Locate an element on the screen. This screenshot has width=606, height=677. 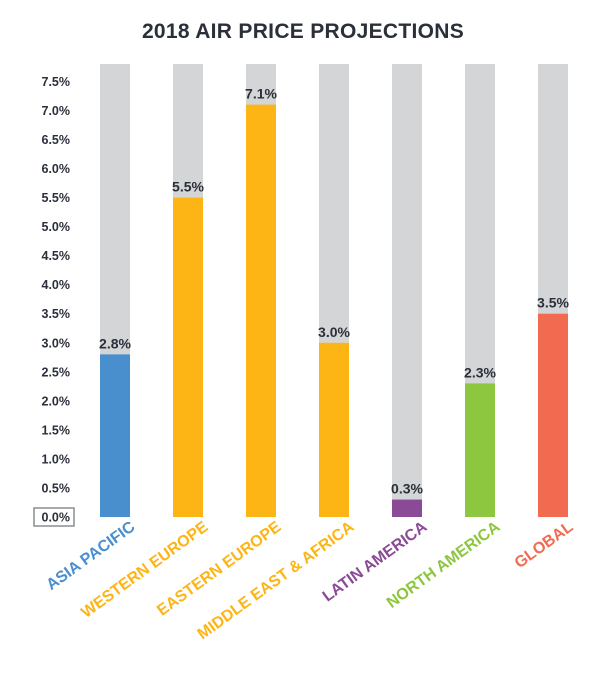
data-label: 3.5% is located at coordinates (553, 303).